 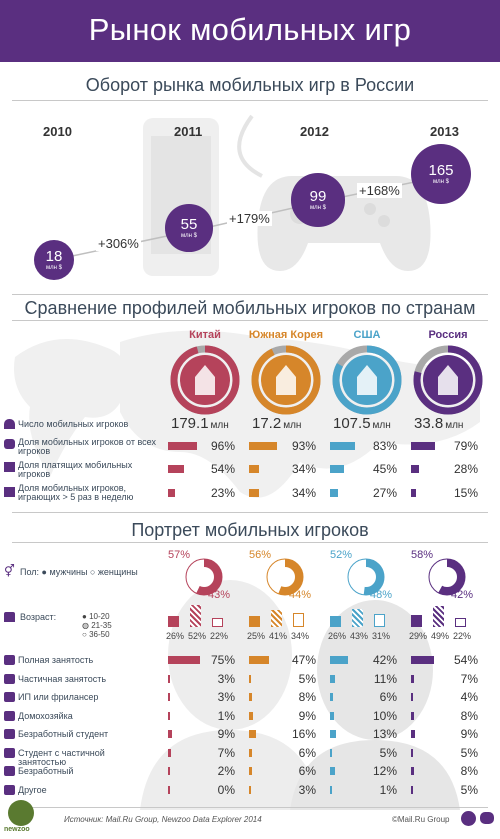 What do you see at coordinates (465, 446) in the screenshot?
I see `share-value: 79%` at bounding box center [465, 446].